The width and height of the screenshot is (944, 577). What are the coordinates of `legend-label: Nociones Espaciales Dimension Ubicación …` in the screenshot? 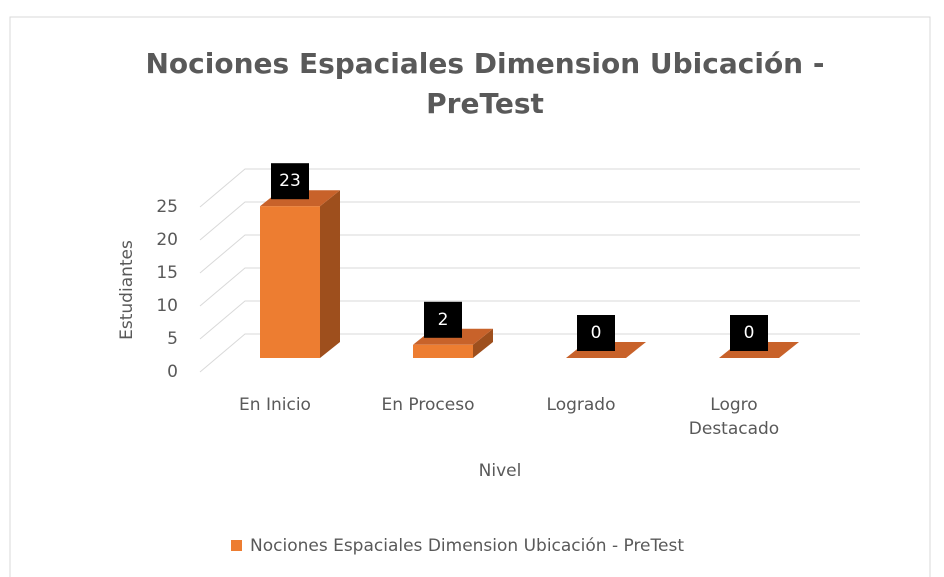 It's located at (467, 546).